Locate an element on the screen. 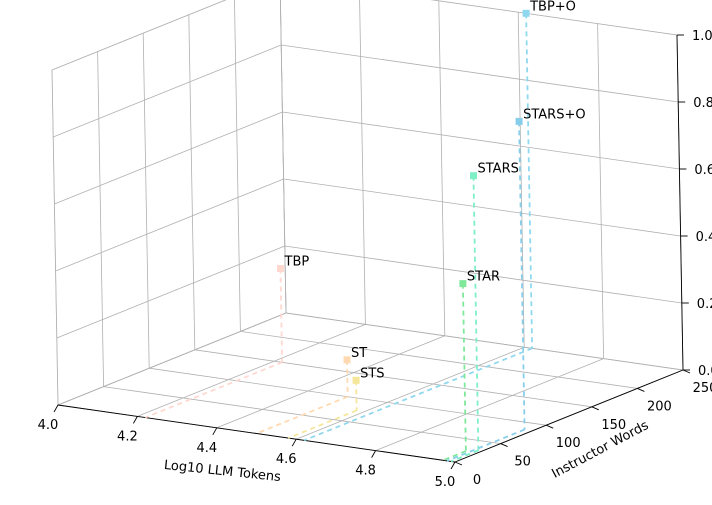  data-point-label: ST is located at coordinates (359, 353).